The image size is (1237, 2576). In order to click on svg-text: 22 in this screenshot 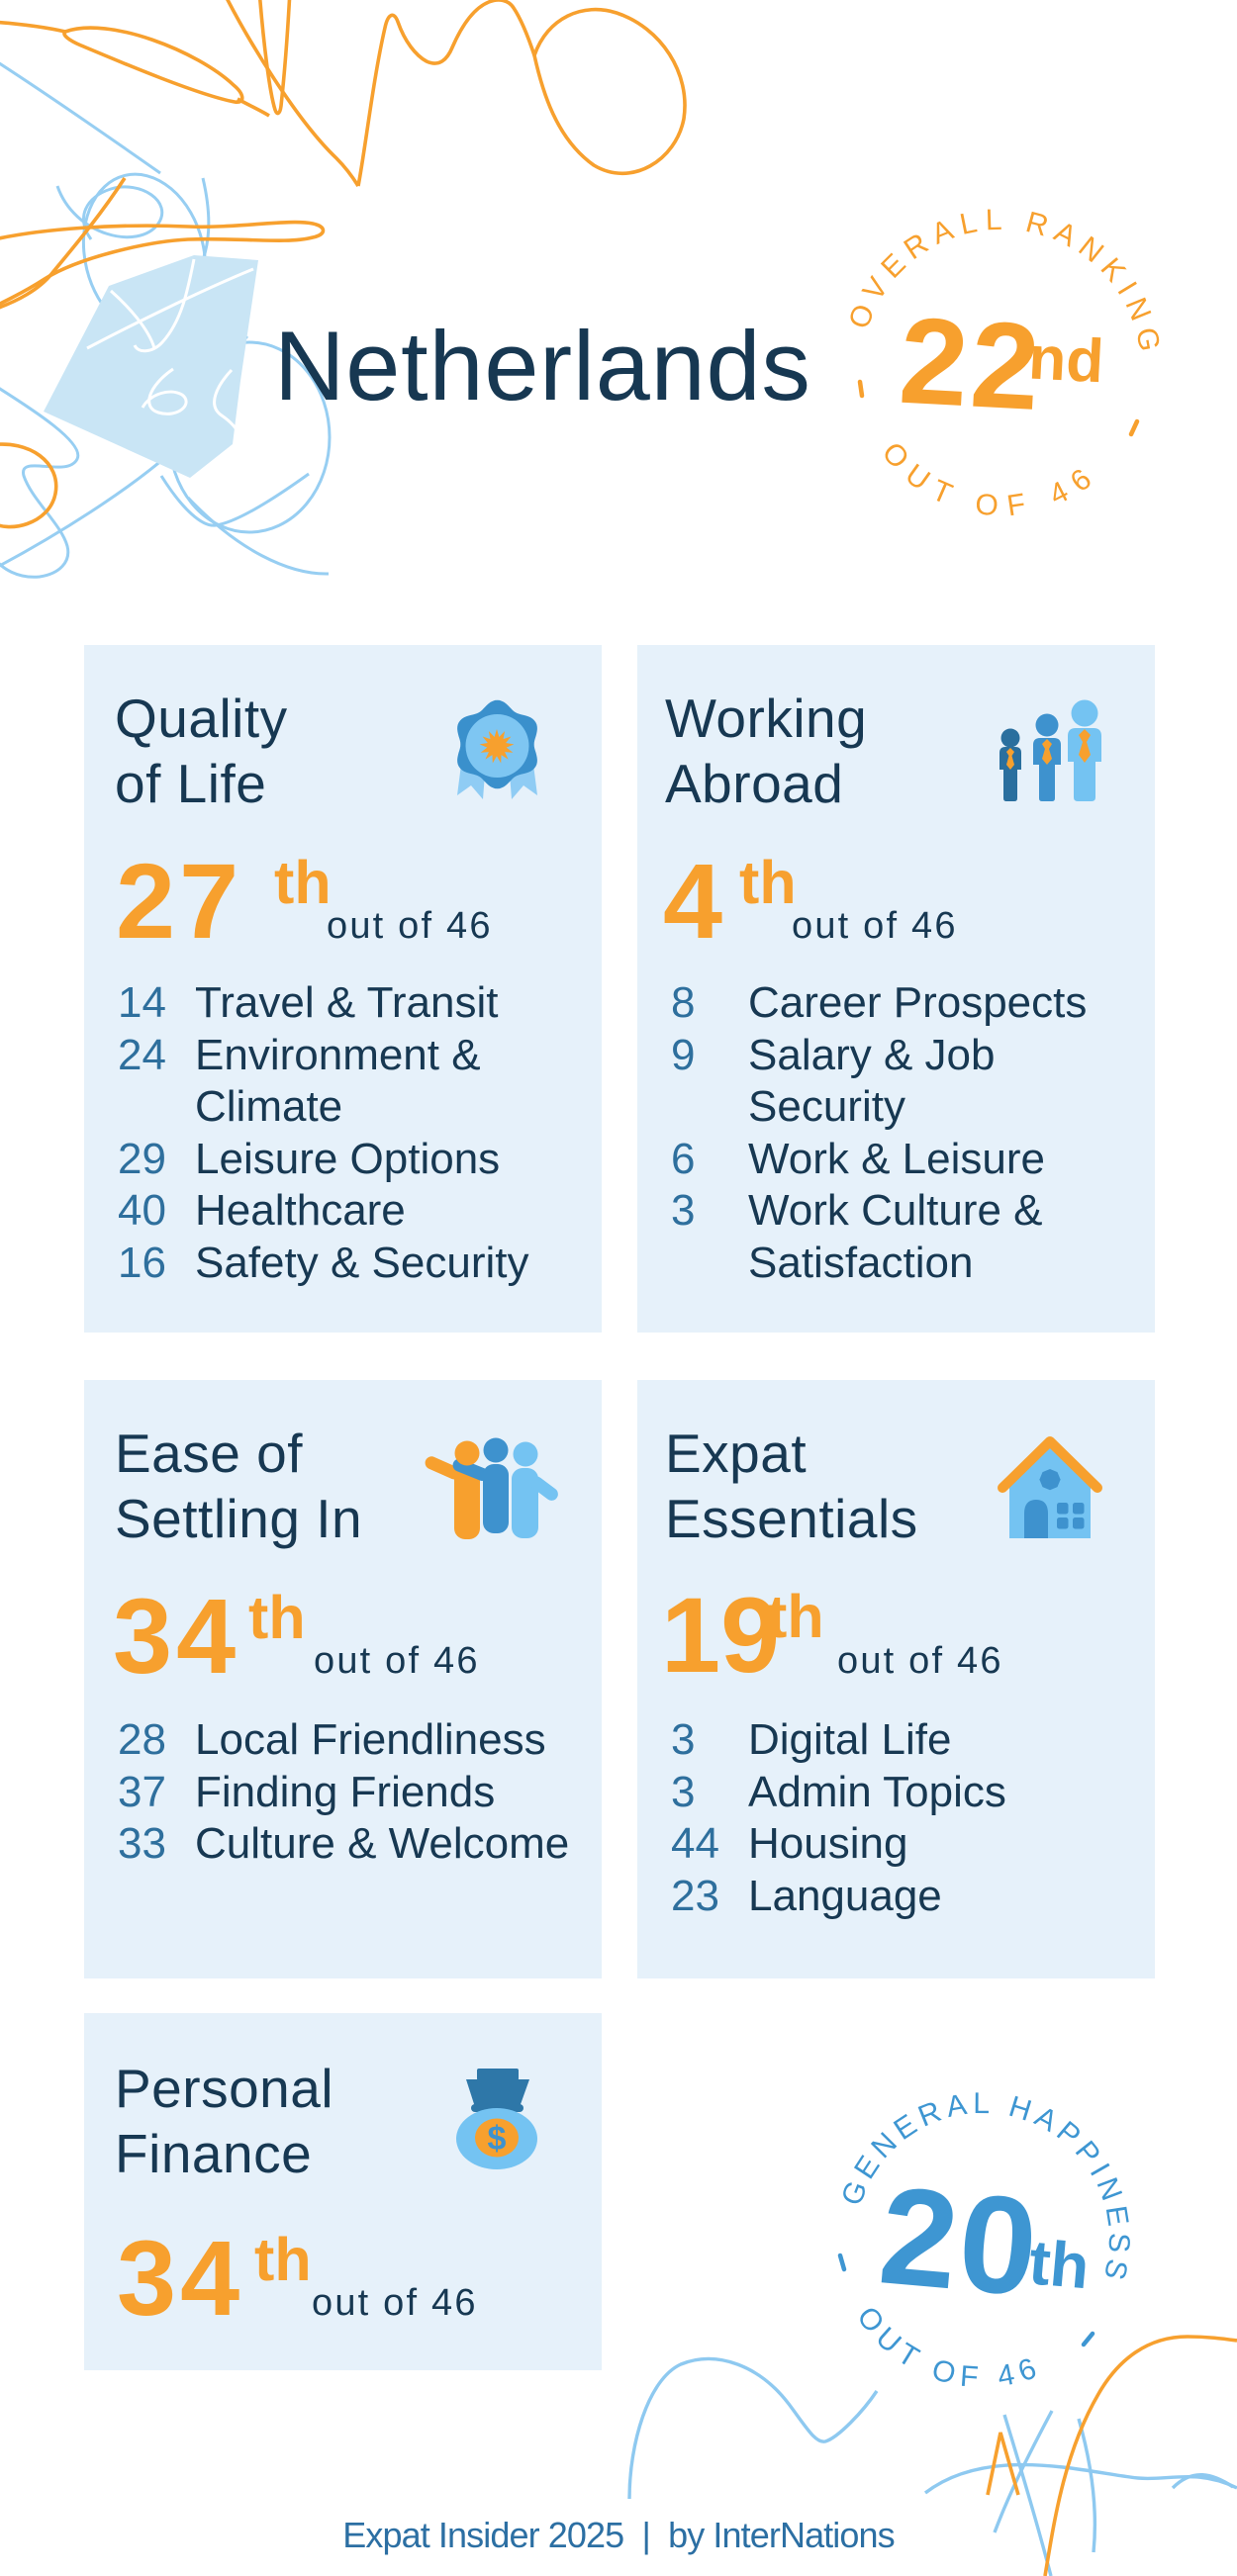, I will do `click(972, 364)`.